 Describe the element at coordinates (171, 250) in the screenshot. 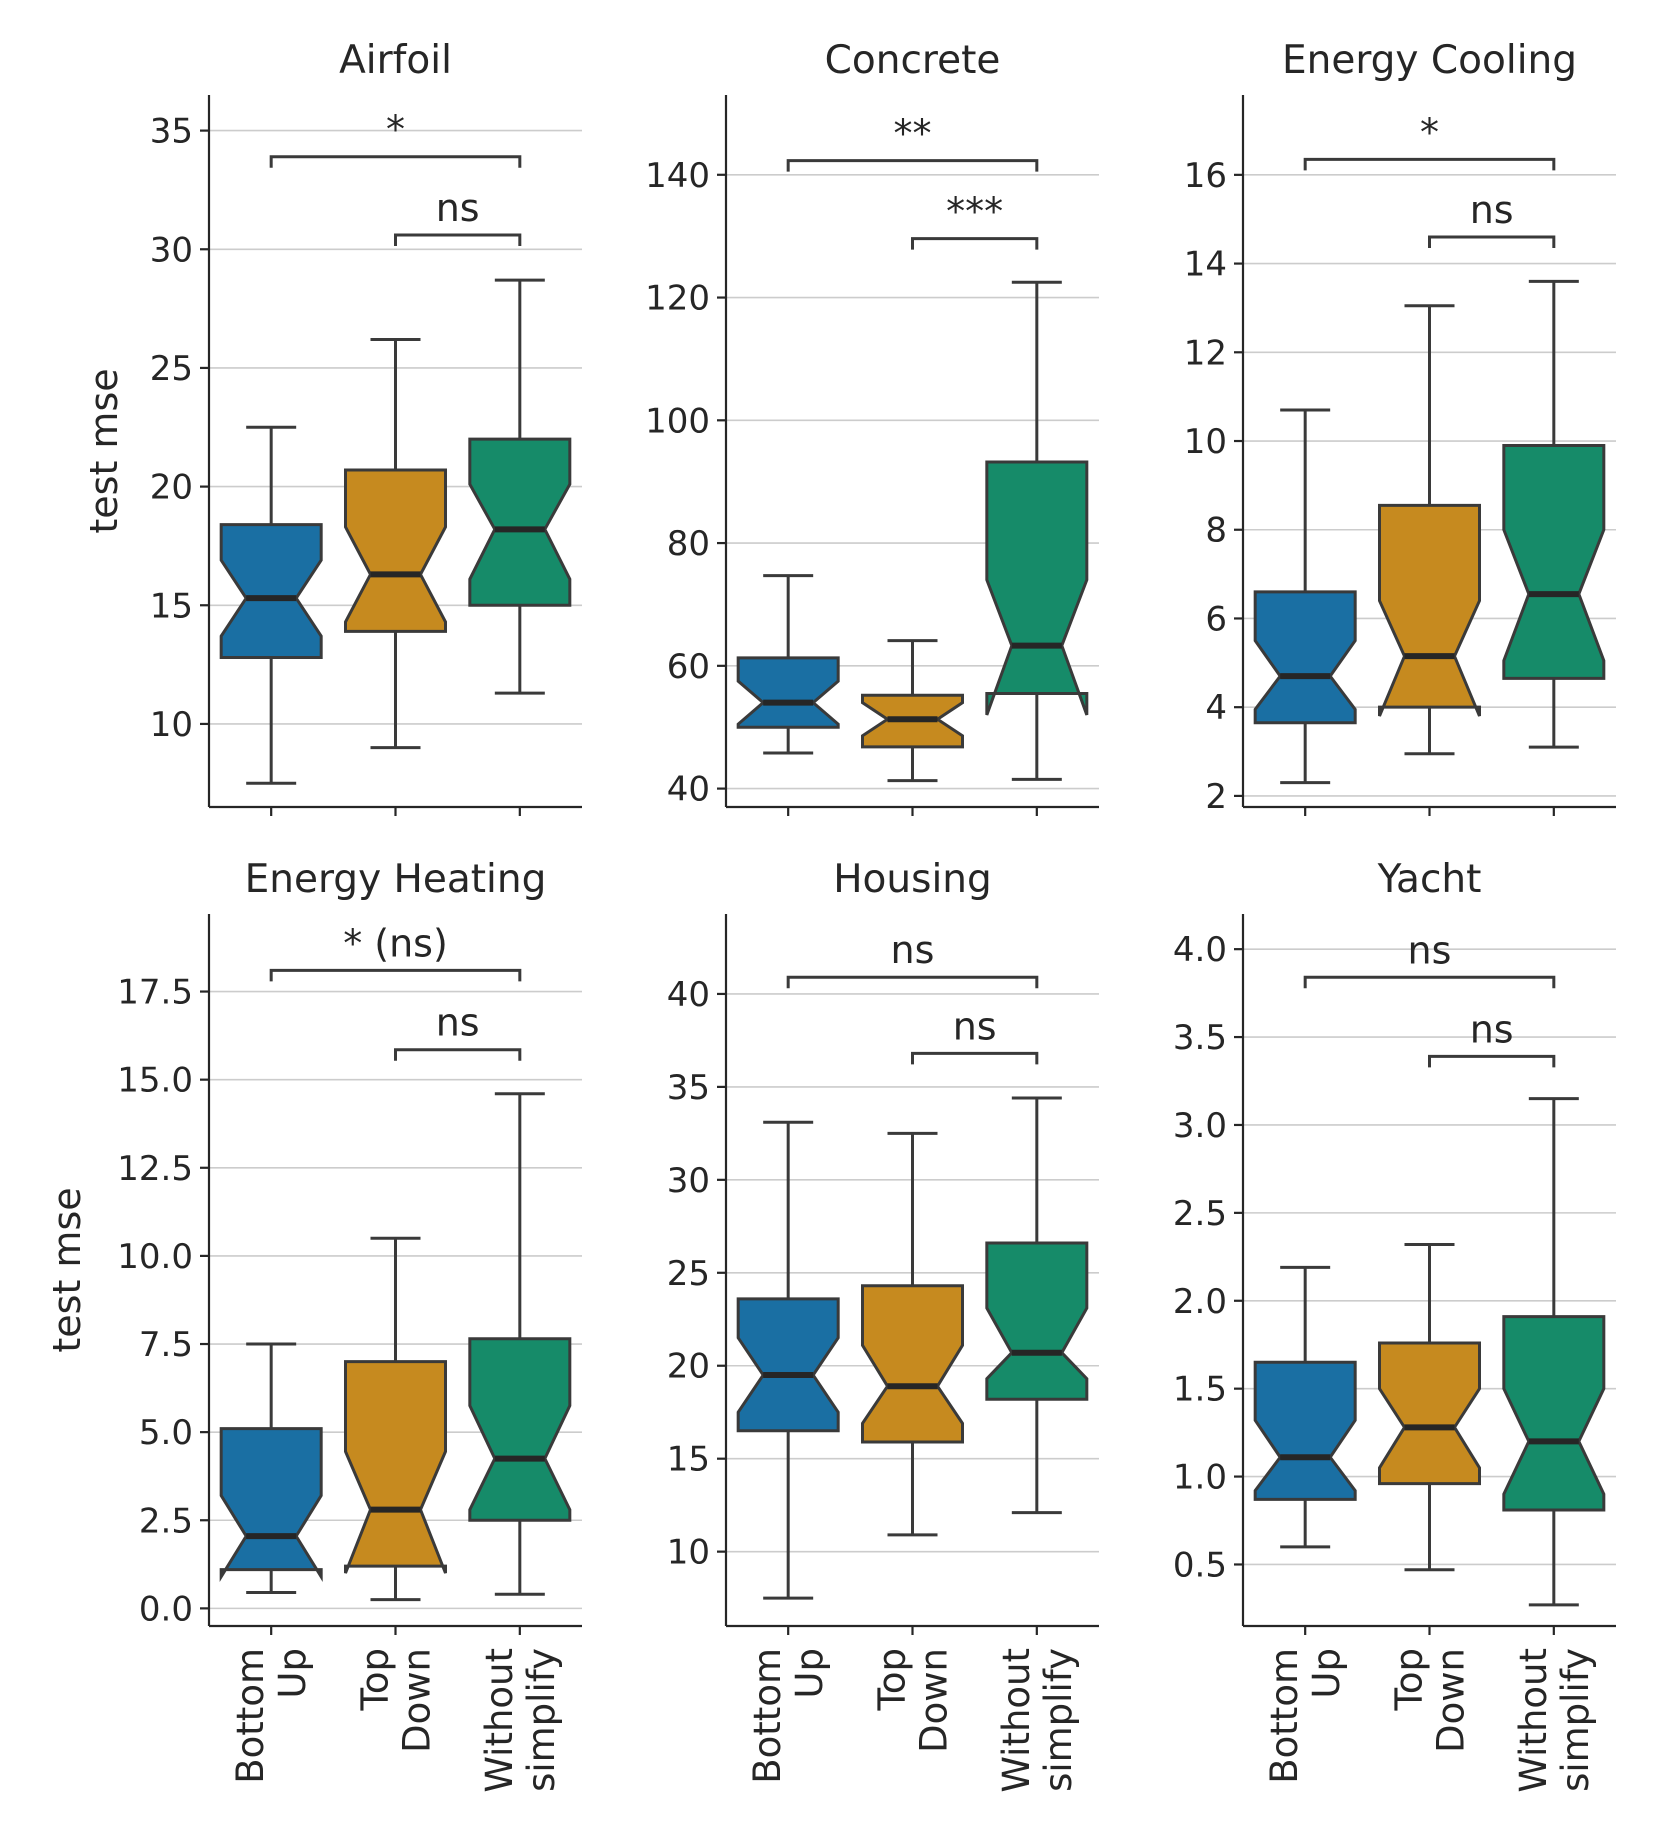

I see `y-tick-label: 30` at that location.